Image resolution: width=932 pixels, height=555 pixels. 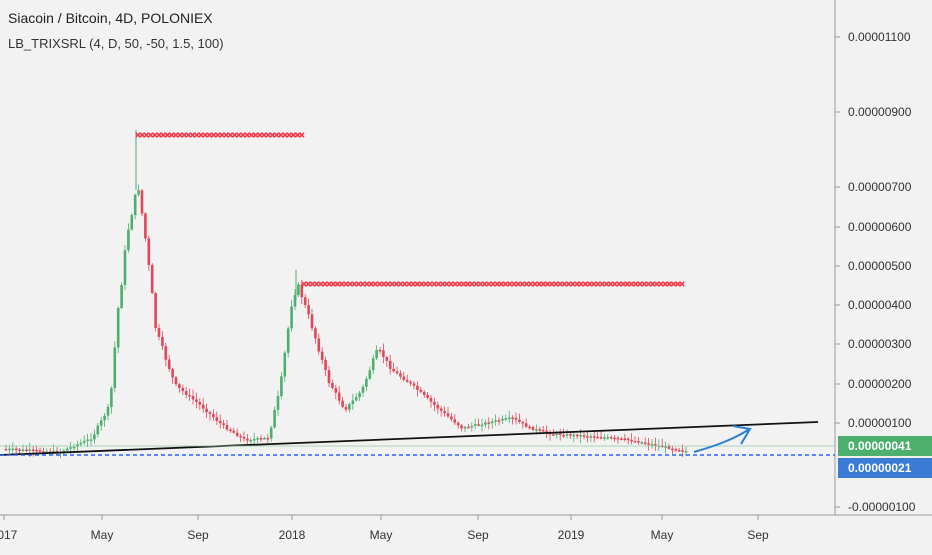 What do you see at coordinates (880, 446) in the screenshot?
I see `current-price-label: 0.00000041` at bounding box center [880, 446].